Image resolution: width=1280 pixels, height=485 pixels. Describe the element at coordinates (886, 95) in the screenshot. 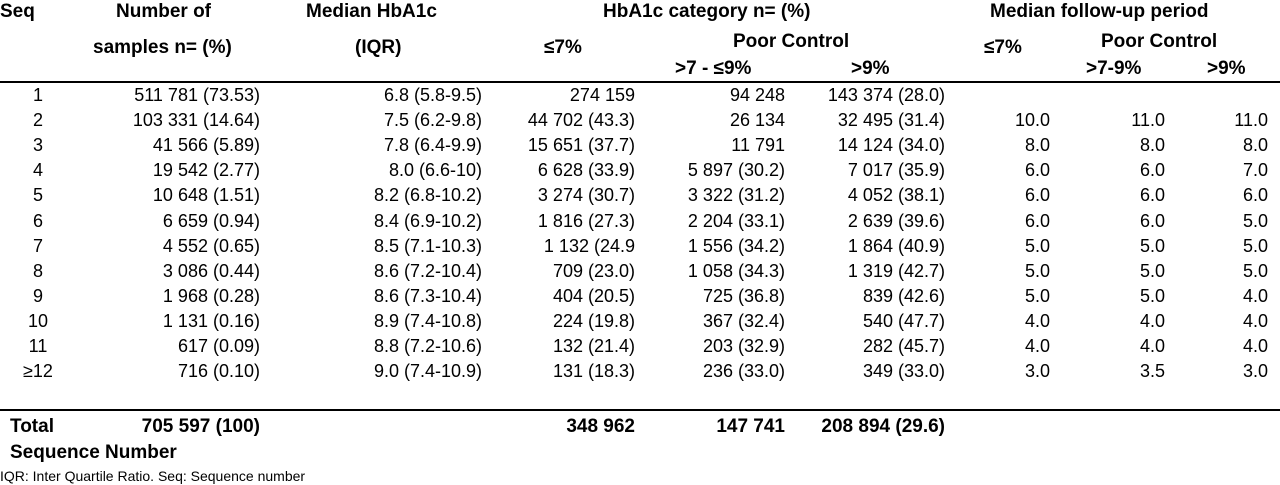

I see `cell-cat-gt9: 143 374 (28.0)` at that location.